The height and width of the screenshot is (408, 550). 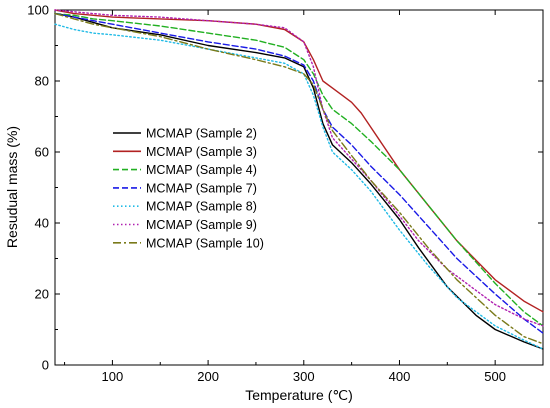 What do you see at coordinates (205, 243) in the screenshot?
I see `legend-label: MCMAP (Sample 10)` at bounding box center [205, 243].